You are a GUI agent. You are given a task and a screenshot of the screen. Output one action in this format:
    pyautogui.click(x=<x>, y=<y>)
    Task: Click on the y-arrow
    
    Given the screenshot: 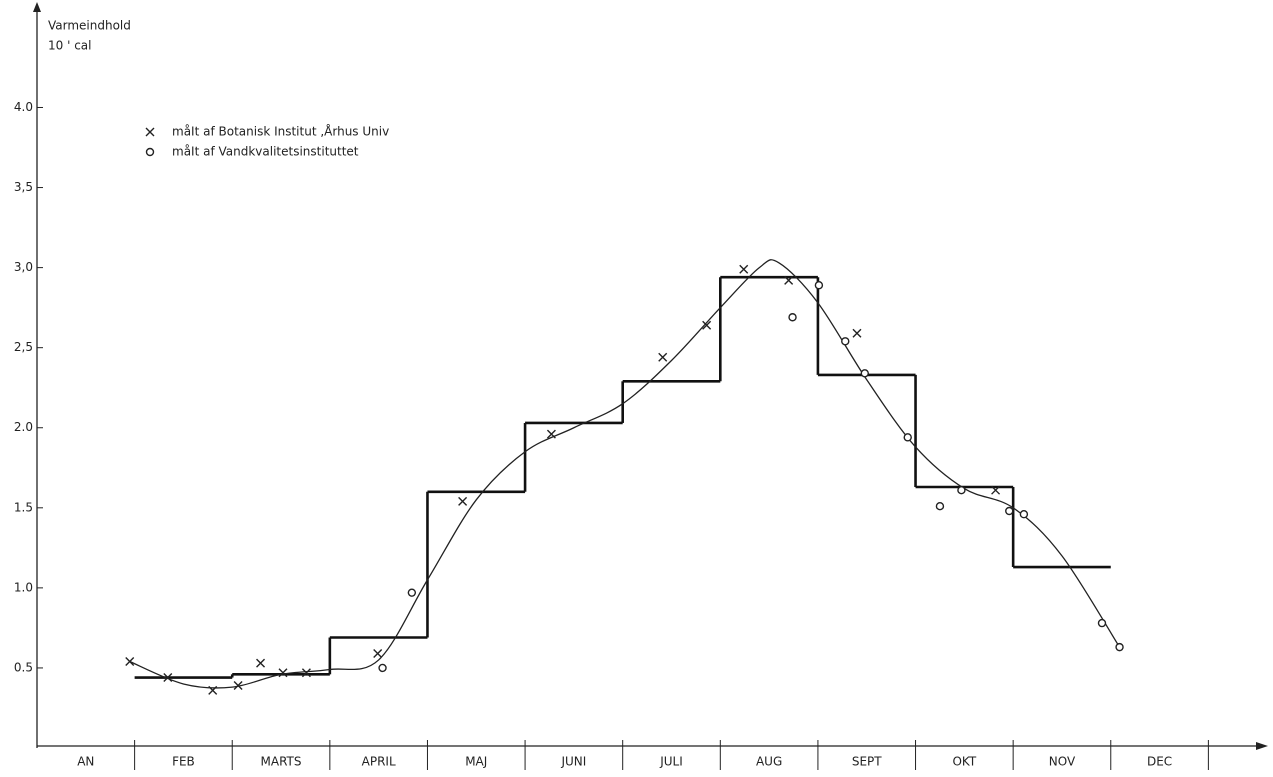 What is the action you would take?
    pyautogui.click(x=37, y=7)
    